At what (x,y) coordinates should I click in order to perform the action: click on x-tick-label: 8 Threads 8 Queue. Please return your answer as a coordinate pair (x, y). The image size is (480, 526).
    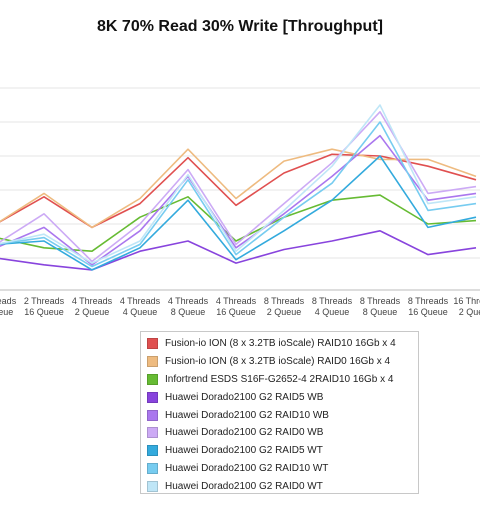
    Looking at the image, I should click on (380, 306).